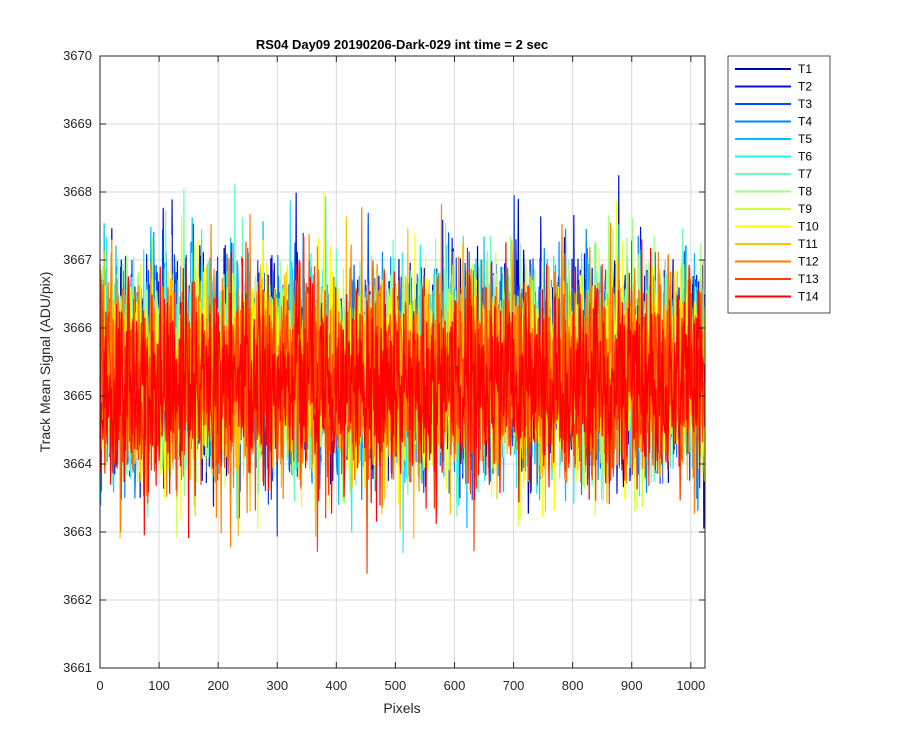 The width and height of the screenshot is (900, 750). I want to click on y-tick-label: 3664, so click(77, 463).